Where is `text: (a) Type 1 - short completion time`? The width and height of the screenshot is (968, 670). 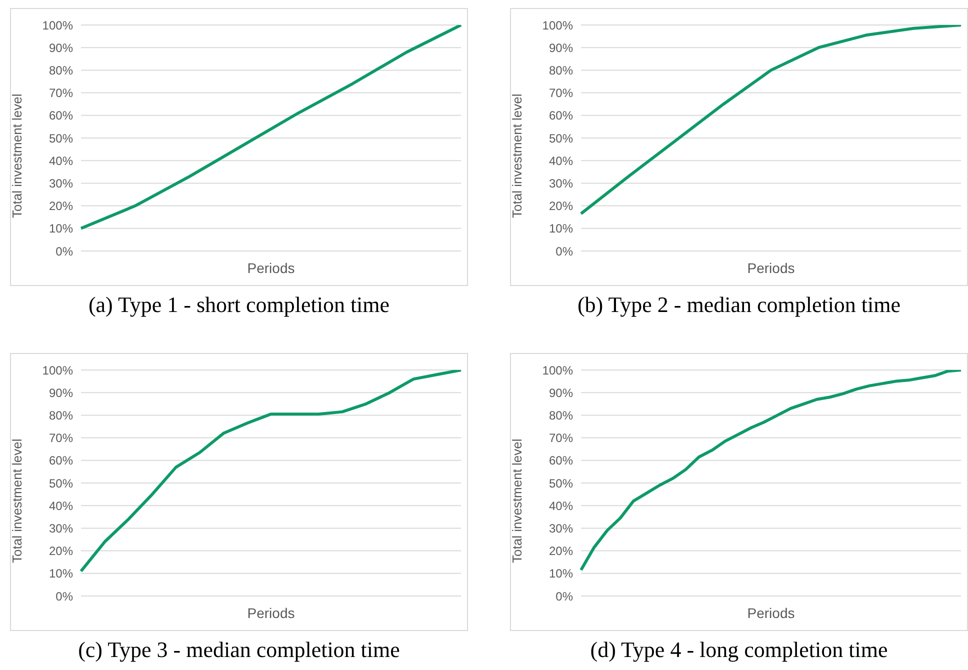 text: (a) Type 1 - short completion time is located at coordinates (239, 305).